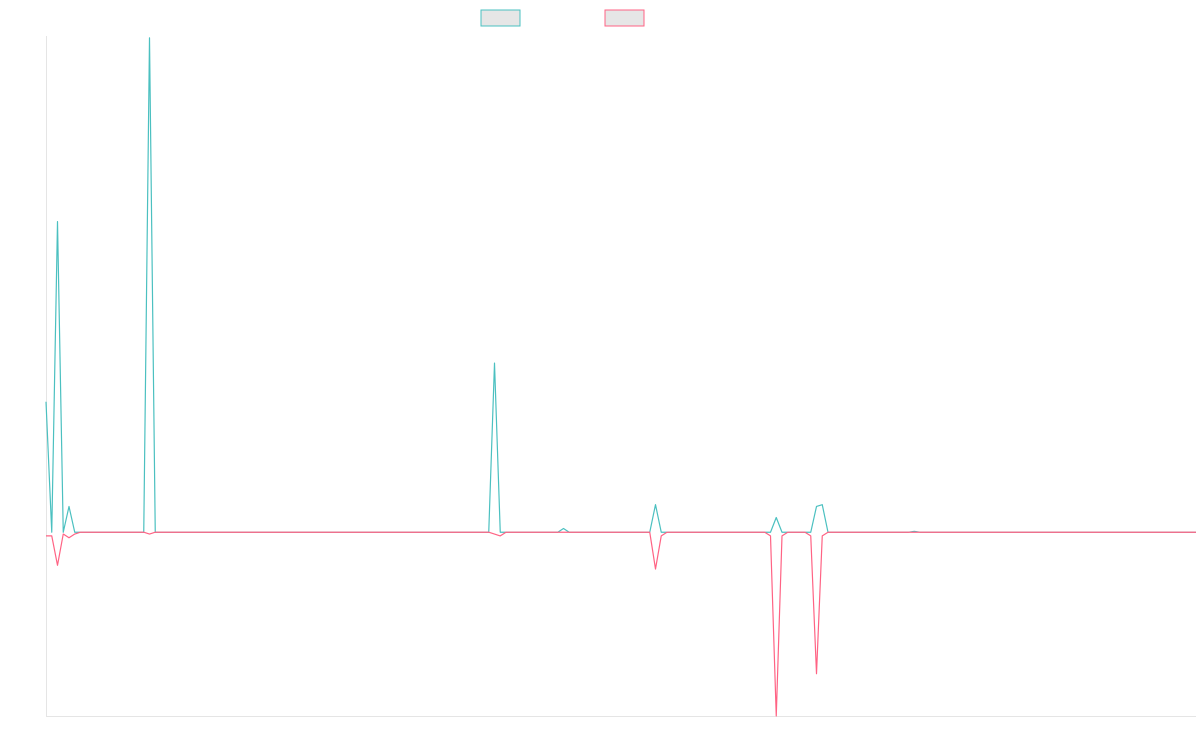 The image size is (1200, 750). I want to click on legend, so click(562, 18).